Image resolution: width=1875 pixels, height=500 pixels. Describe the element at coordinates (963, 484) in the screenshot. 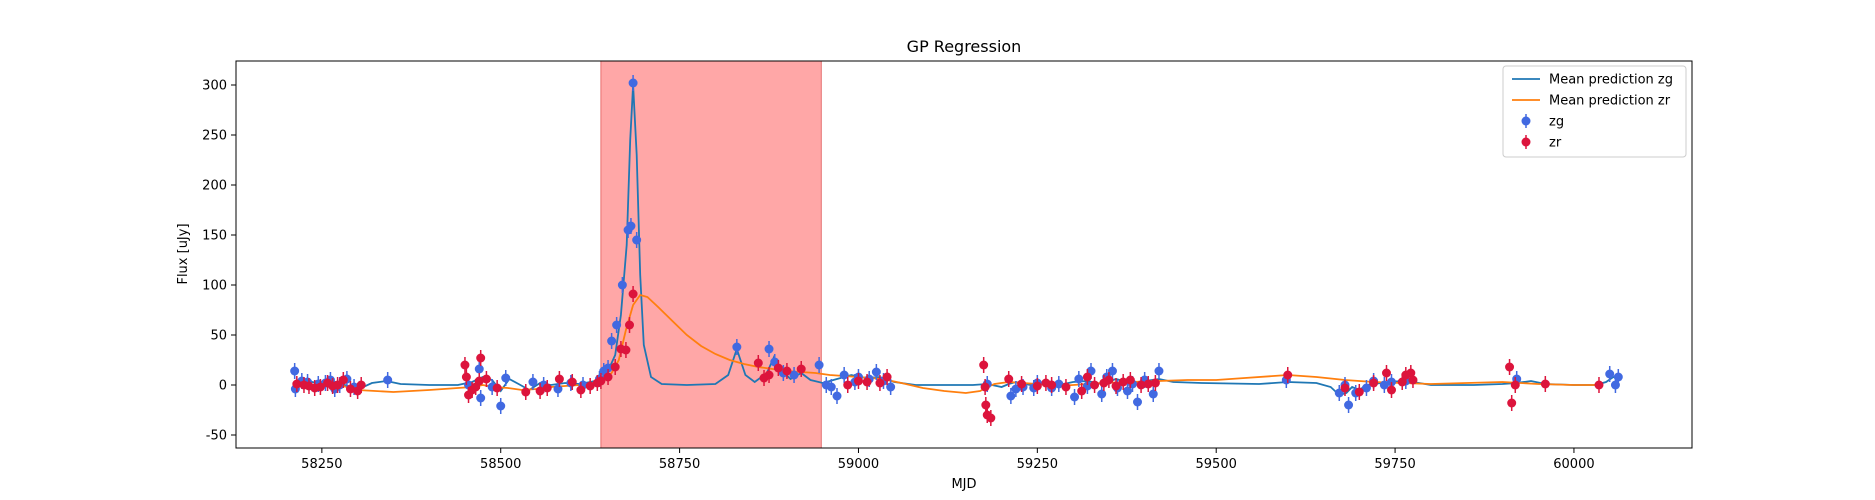

I see `x-axis-label: MJD` at that location.